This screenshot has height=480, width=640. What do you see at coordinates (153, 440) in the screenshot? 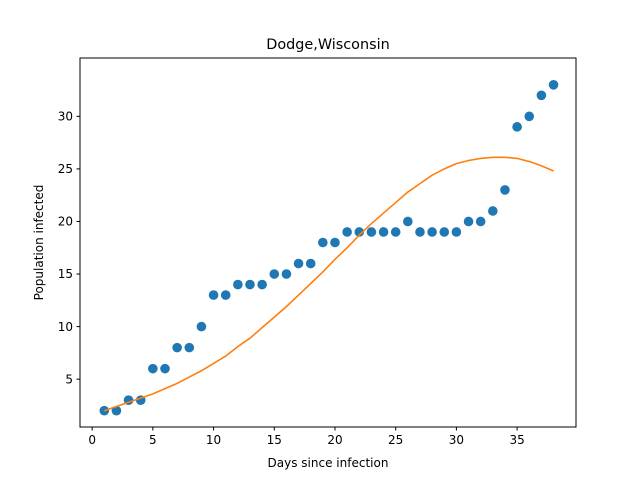
I see `x-tick-label: 5` at bounding box center [153, 440].